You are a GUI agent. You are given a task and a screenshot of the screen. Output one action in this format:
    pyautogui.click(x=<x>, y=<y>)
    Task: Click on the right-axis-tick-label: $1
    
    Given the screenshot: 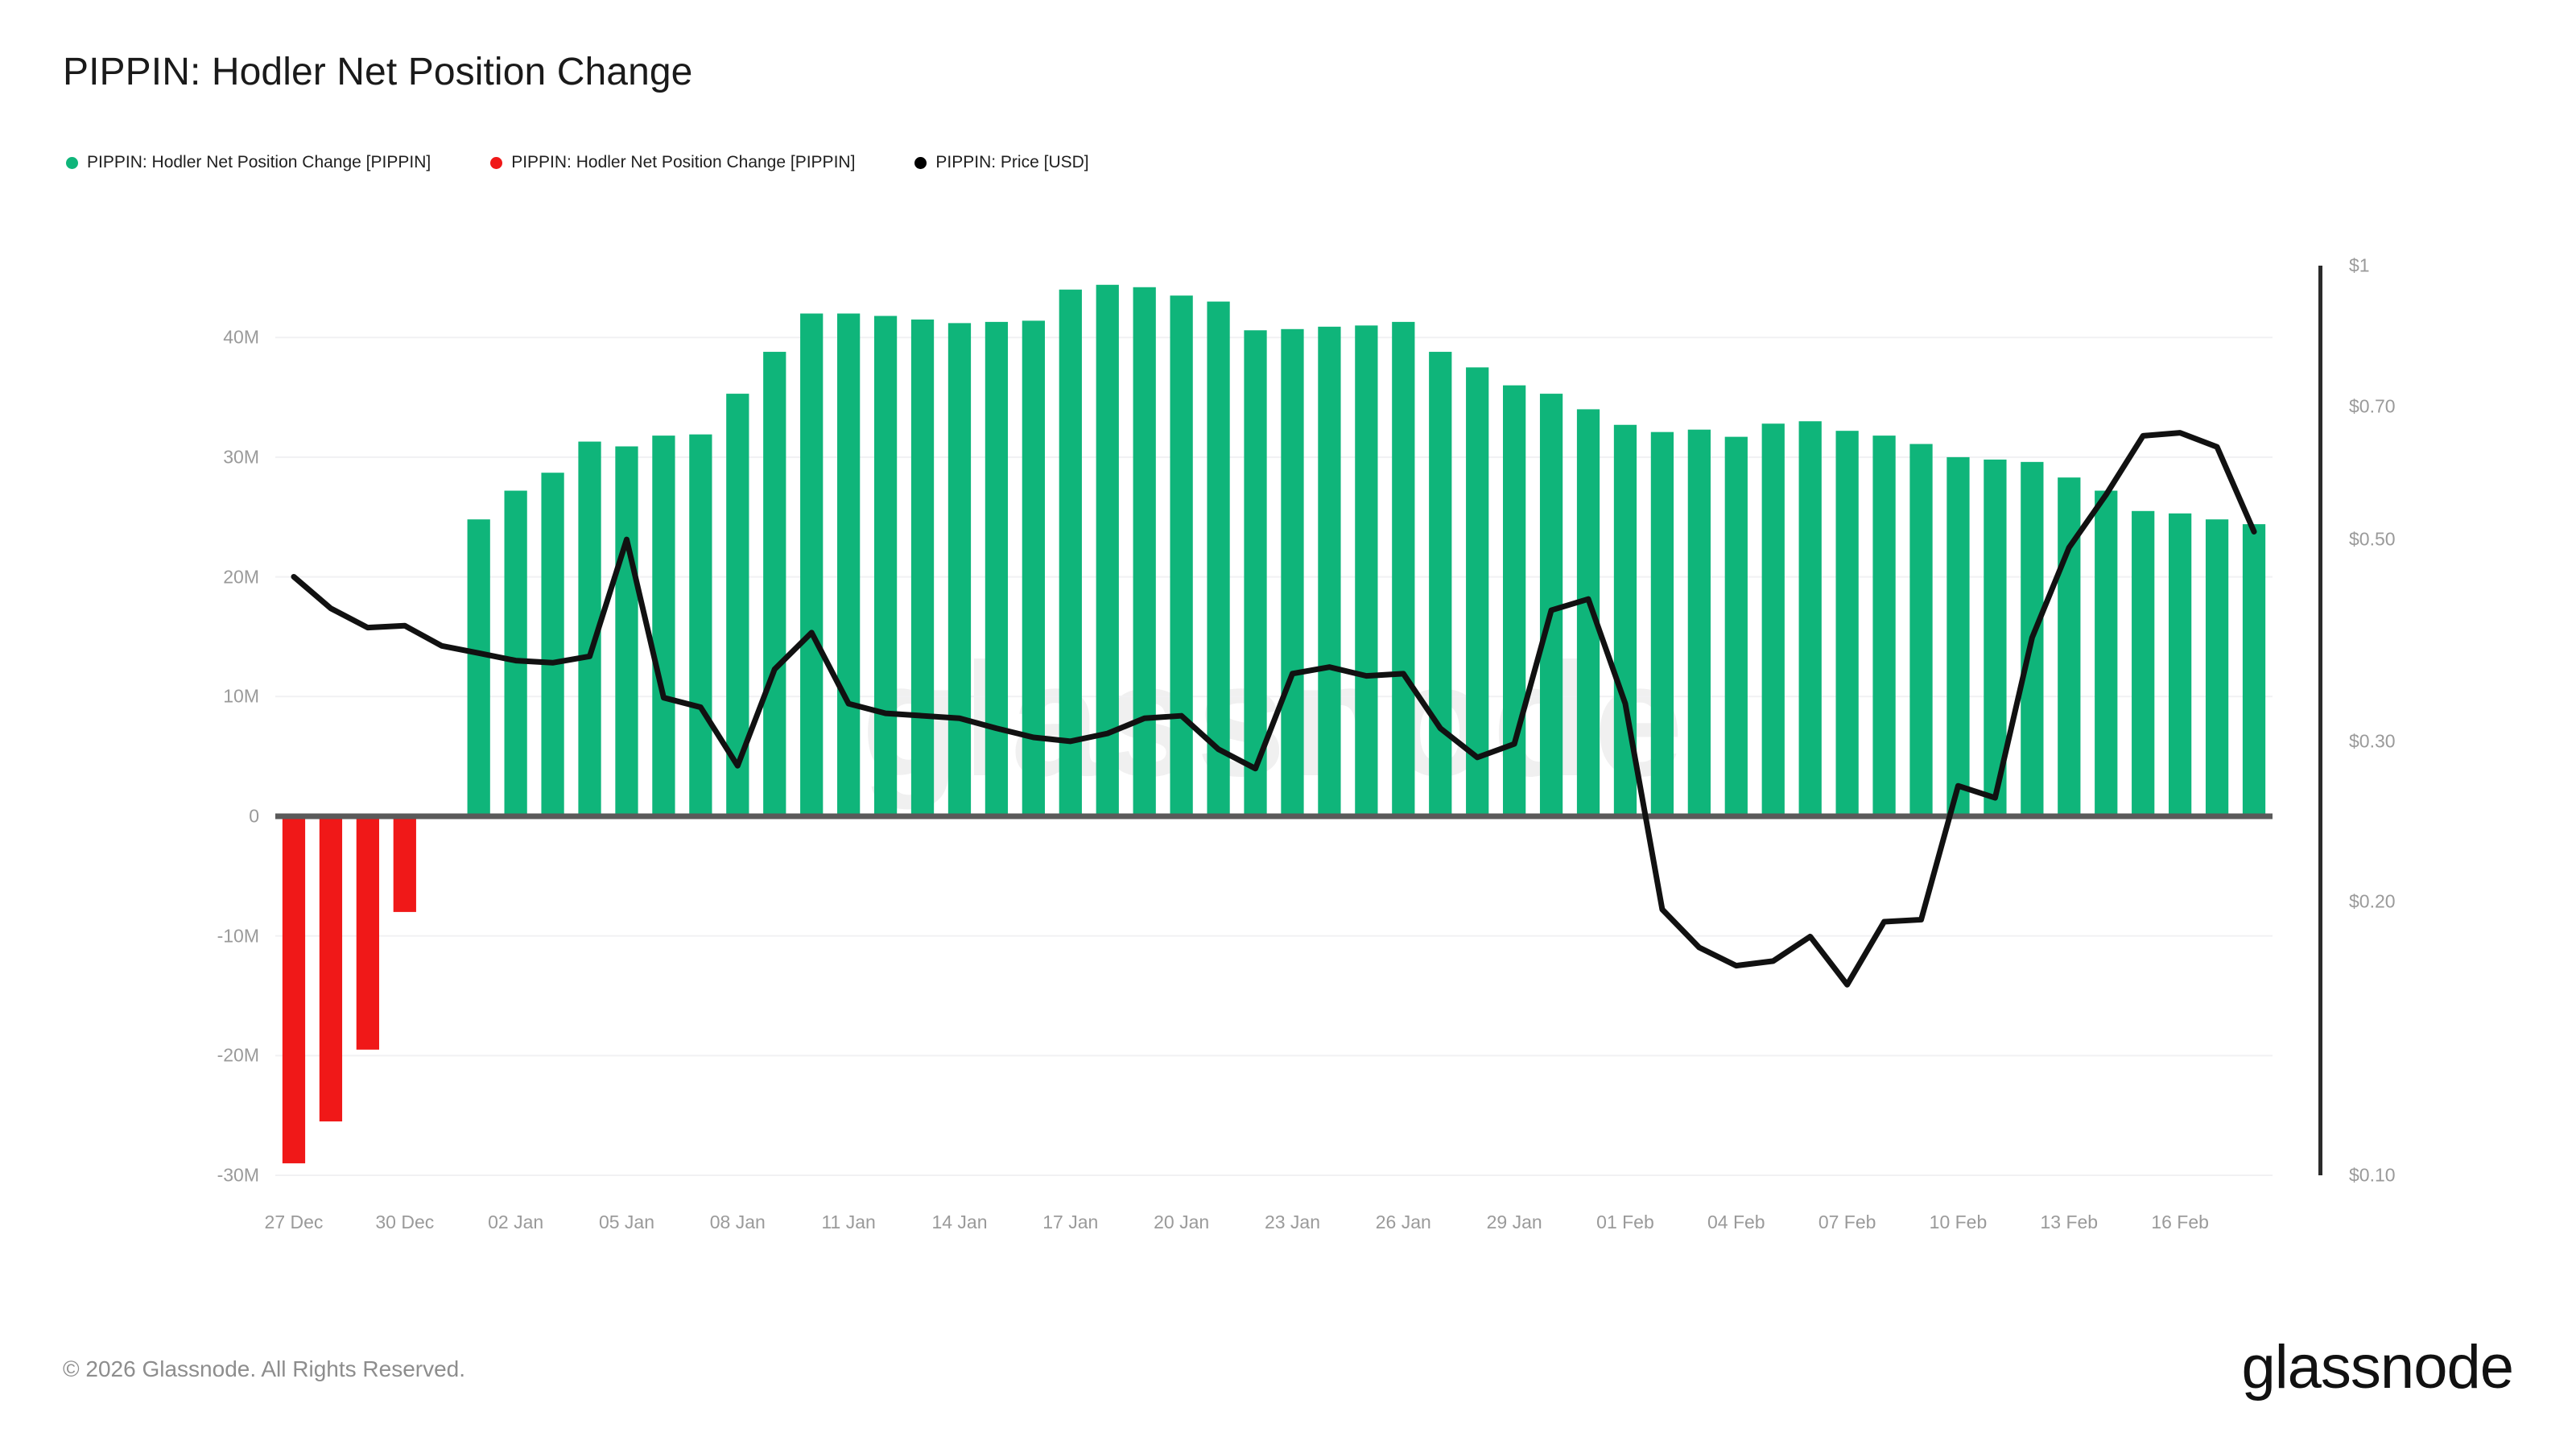 What is the action you would take?
    pyautogui.click(x=2359, y=265)
    